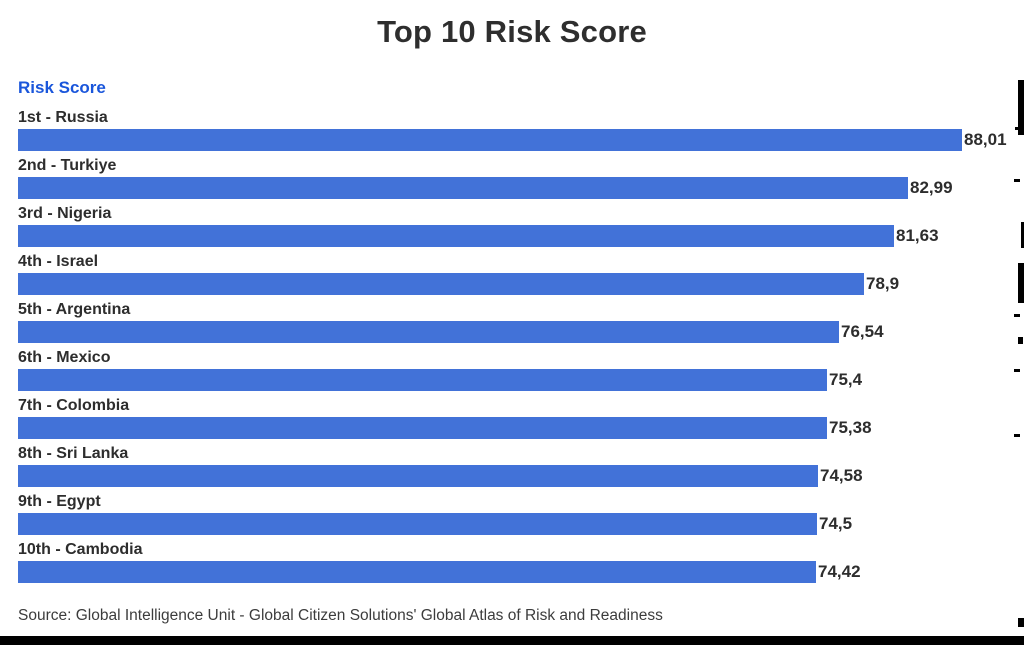 This screenshot has width=1024, height=645. Describe the element at coordinates (841, 475) in the screenshot. I see `bar-value-label: 74,58` at that location.